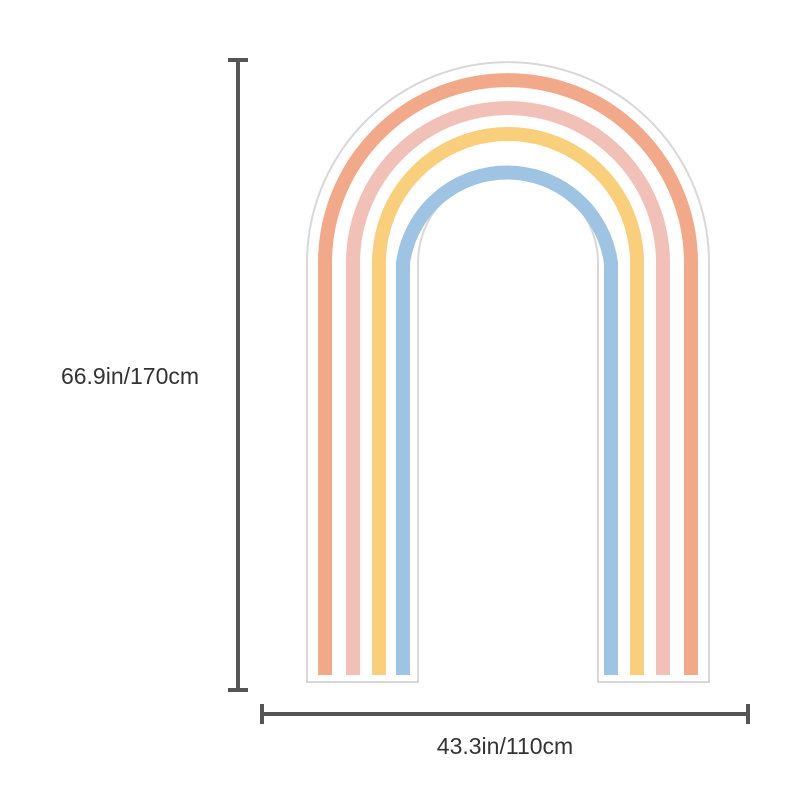 The height and width of the screenshot is (800, 800). I want to click on height-label: 66.9in/170cm, so click(130, 376).